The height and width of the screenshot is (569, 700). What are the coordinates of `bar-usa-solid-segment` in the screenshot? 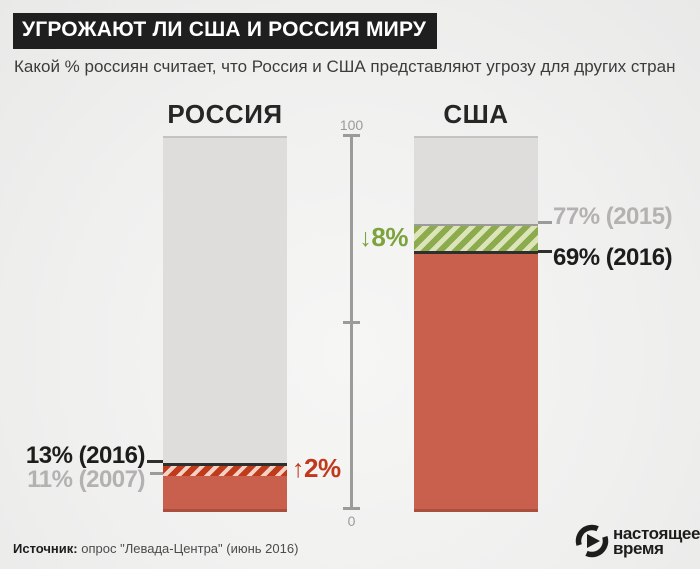 It's located at (476, 382).